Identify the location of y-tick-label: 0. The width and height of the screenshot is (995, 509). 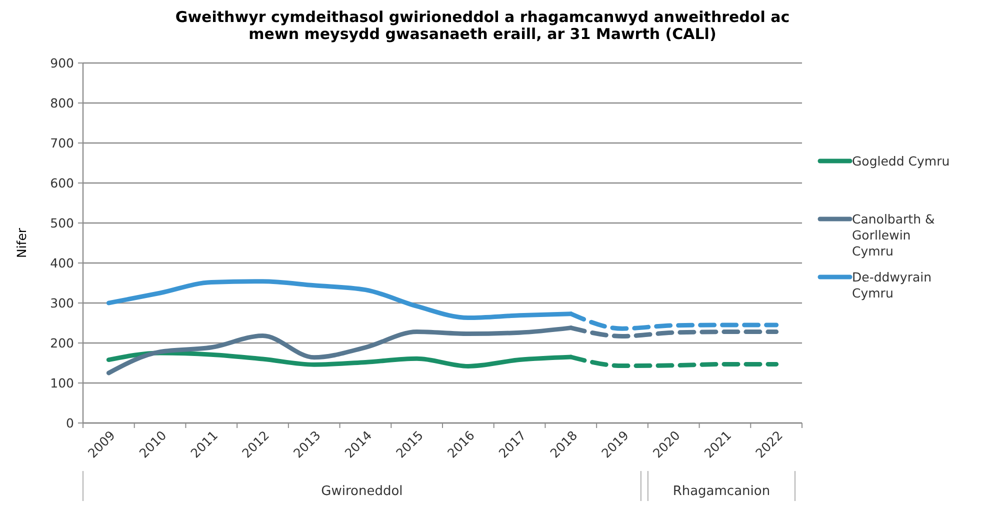
(70, 422).